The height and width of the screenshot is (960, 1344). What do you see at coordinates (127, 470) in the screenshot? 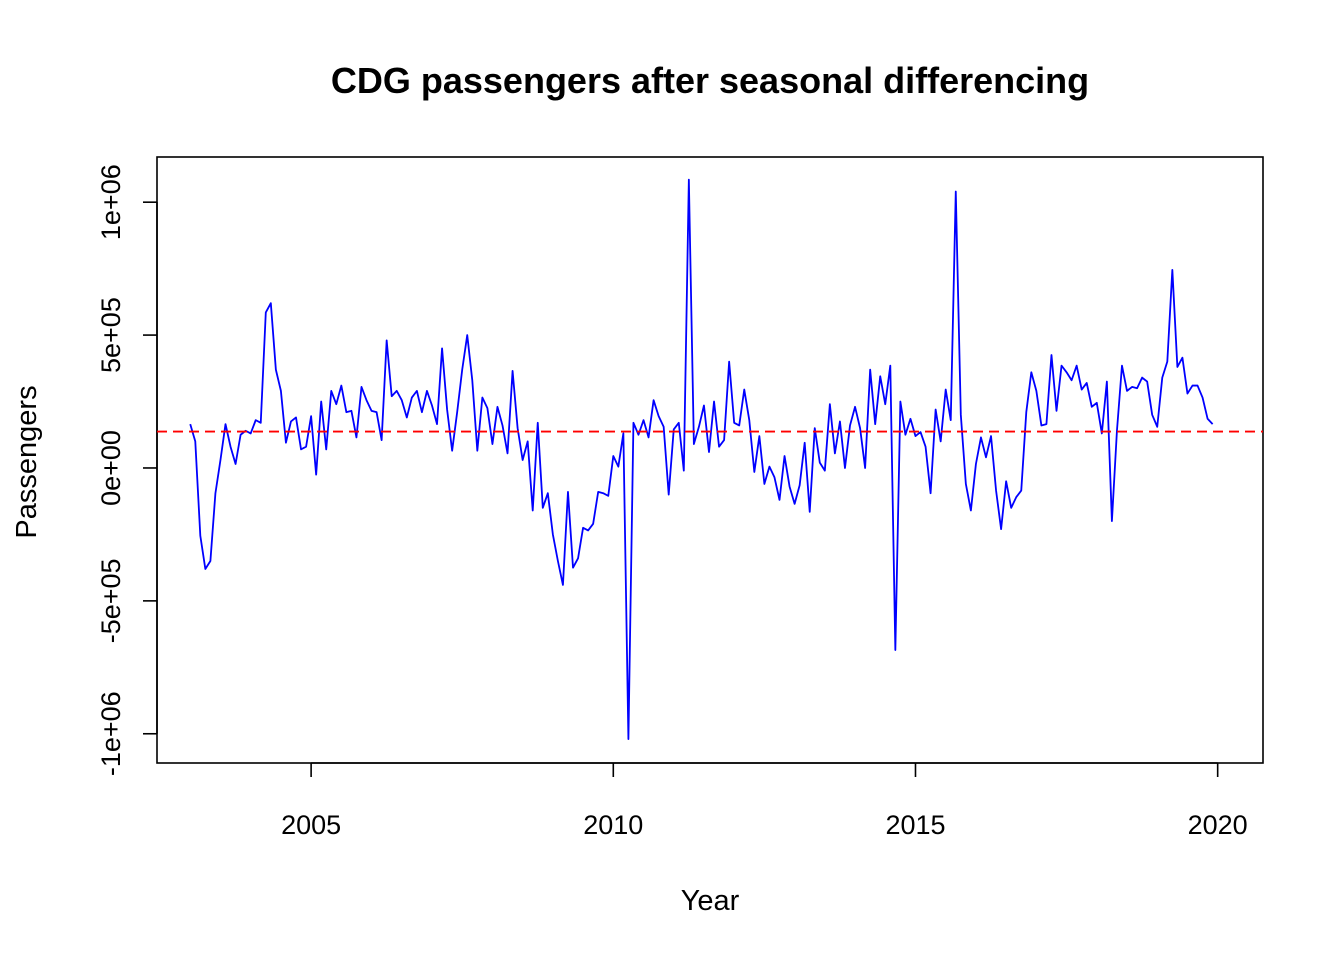
I see `y-axis: -1e+06 -5e+05 0e+00 5e+05 1e+06` at bounding box center [127, 470].